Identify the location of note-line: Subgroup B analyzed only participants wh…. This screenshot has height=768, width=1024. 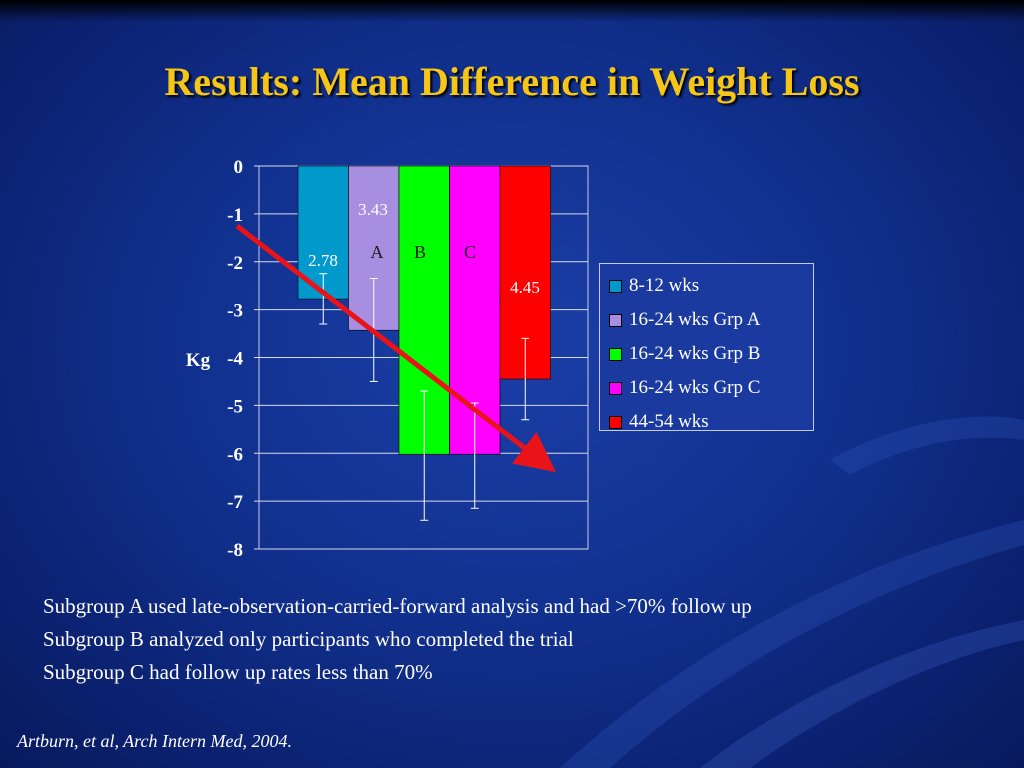
(308, 639).